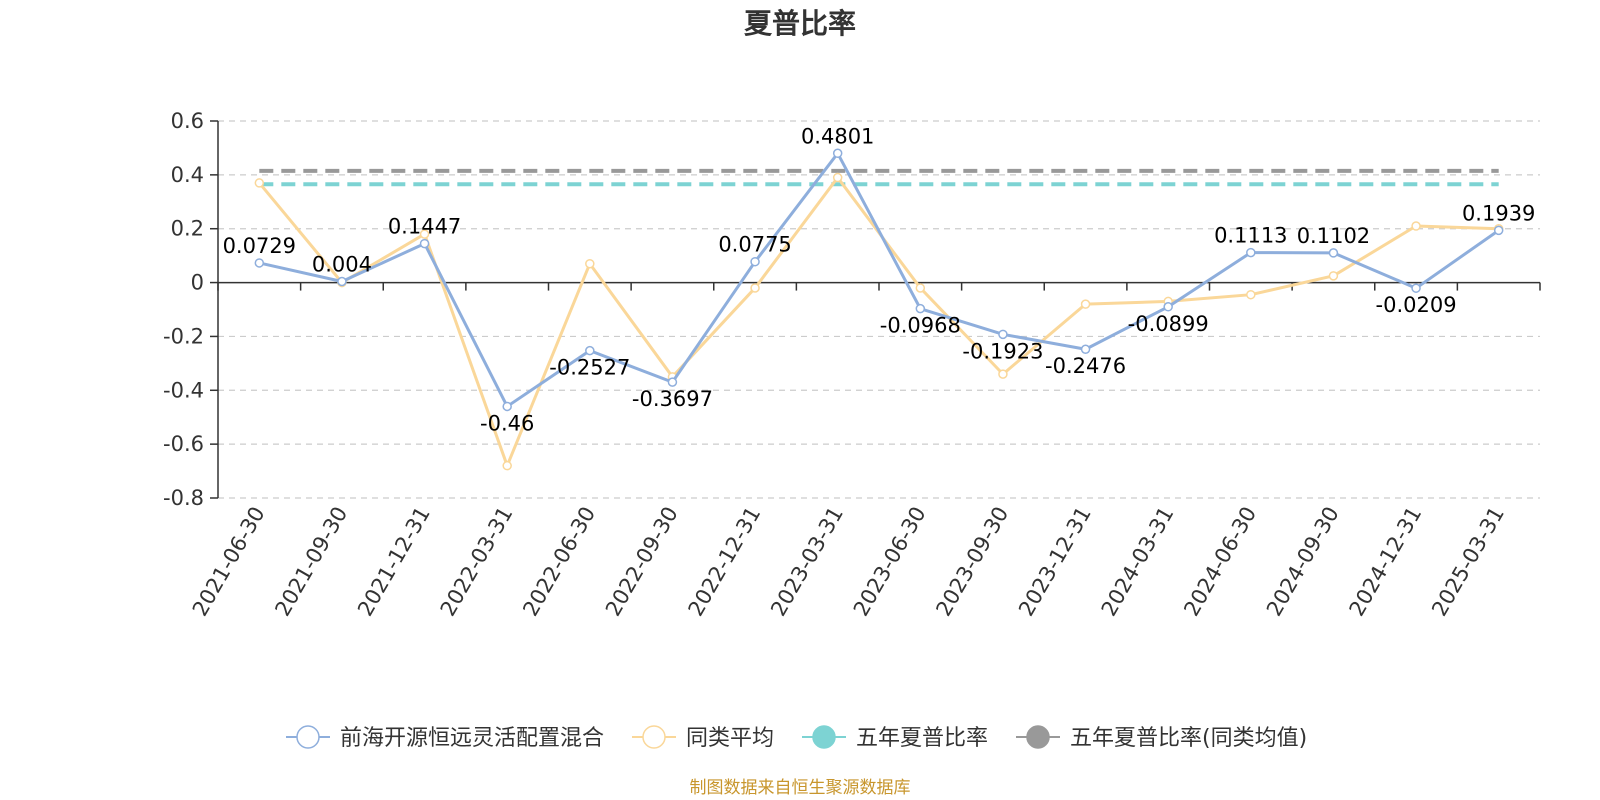 The image size is (1600, 800). I want to click on x-tick-label: 2022-06-30, so click(559, 562).